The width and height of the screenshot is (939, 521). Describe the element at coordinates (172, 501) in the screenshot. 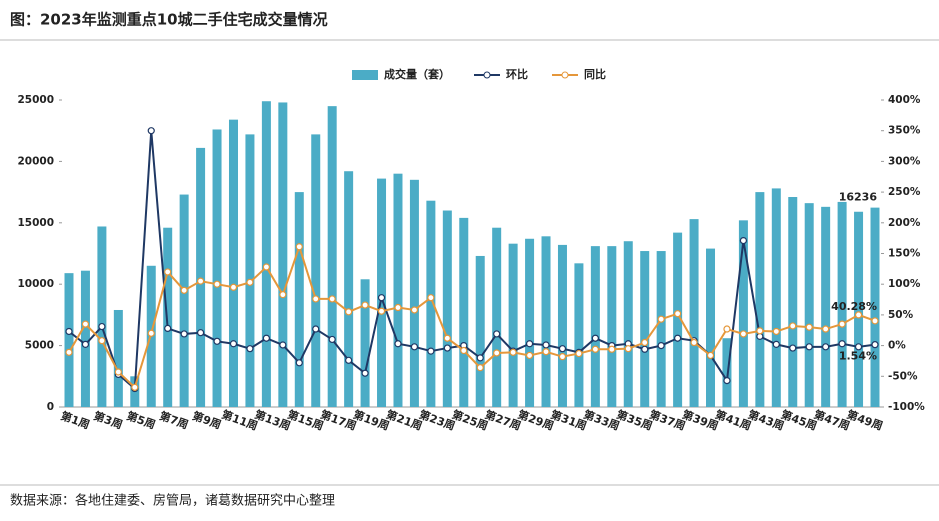

I see `source-note: 数据来源：各地住建委、房管局，诸葛数据研究中心整理` at that location.